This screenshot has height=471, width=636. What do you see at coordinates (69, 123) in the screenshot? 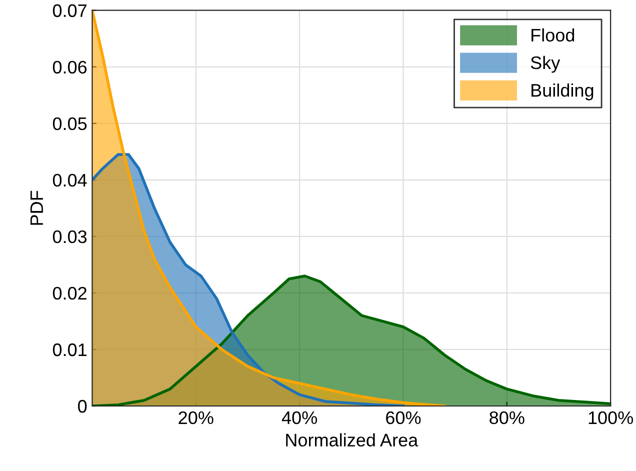
I see `y-tick-label: 0.05` at bounding box center [69, 123].